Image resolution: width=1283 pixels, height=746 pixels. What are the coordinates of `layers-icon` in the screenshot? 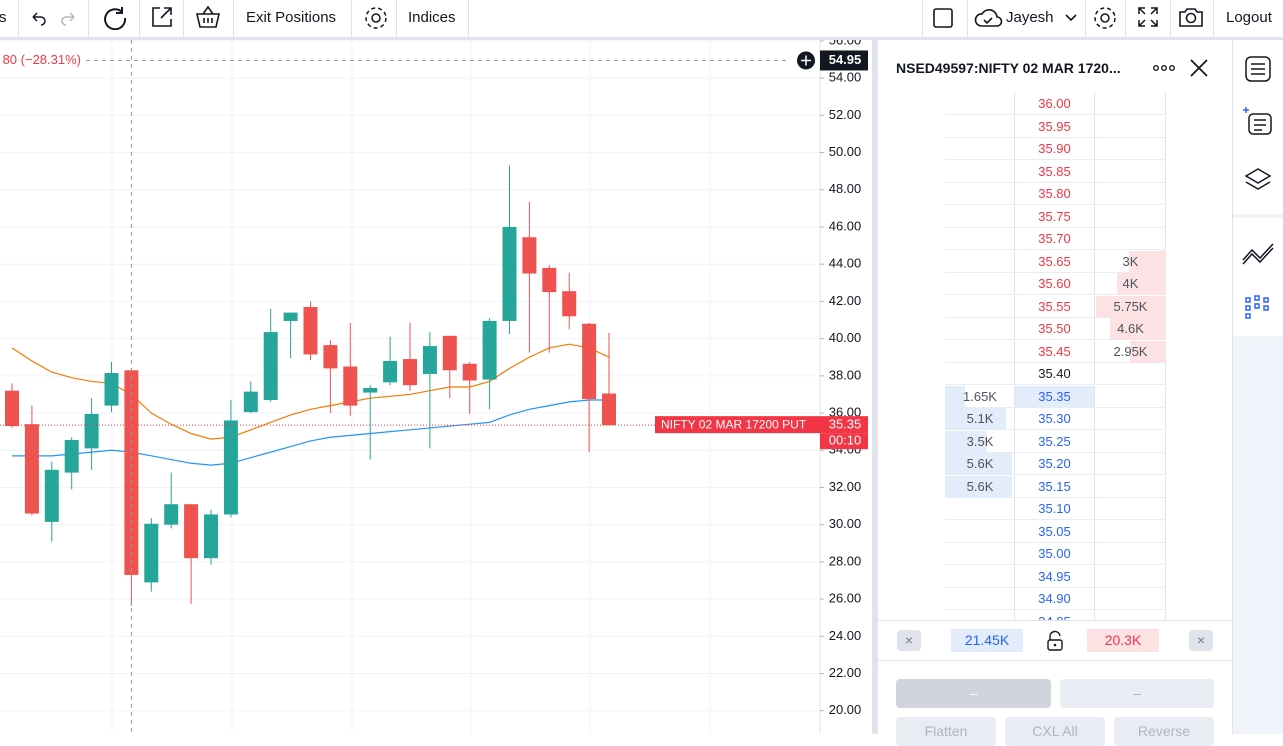 It's located at (1258, 181).